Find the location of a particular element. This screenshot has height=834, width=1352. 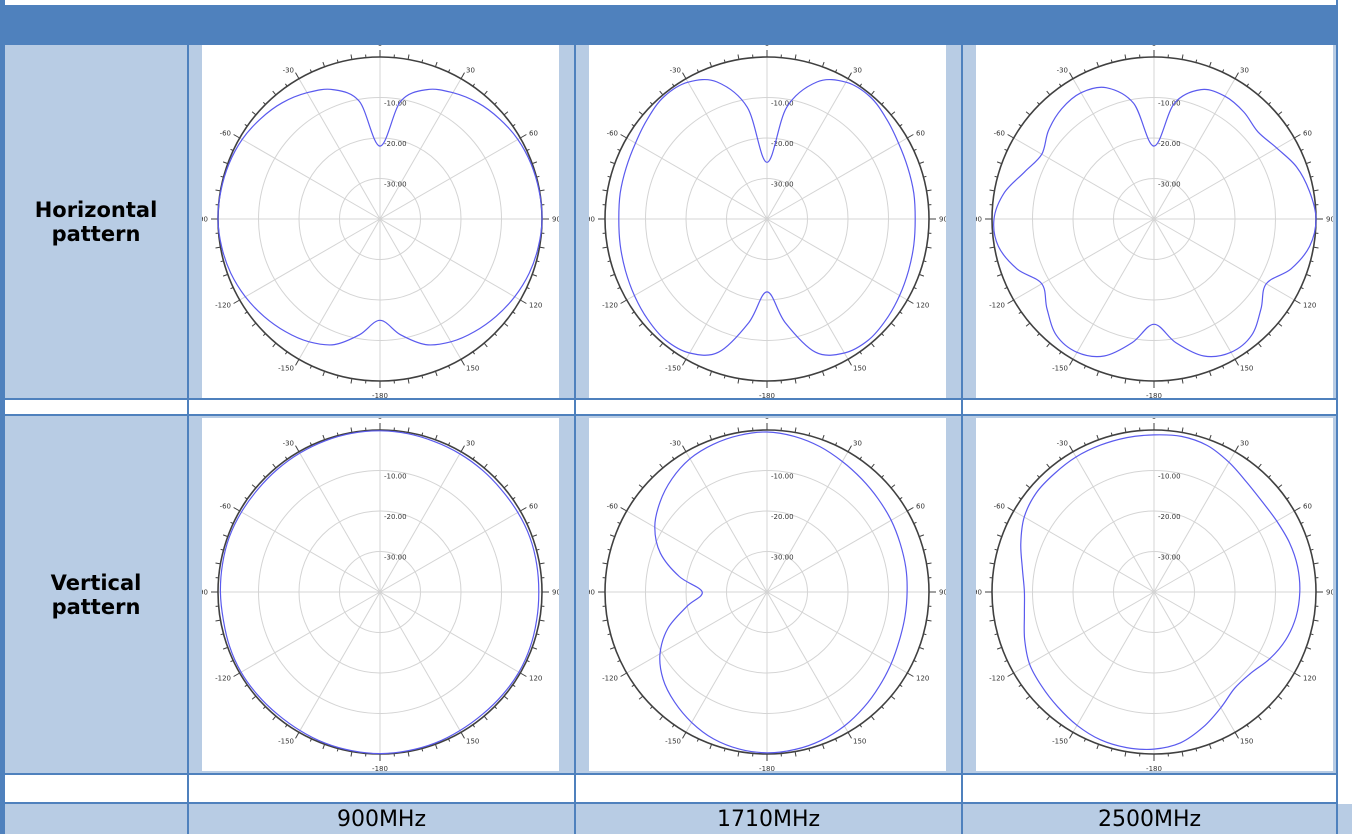

polar-angle-label: 150 is located at coordinates (859, 742).